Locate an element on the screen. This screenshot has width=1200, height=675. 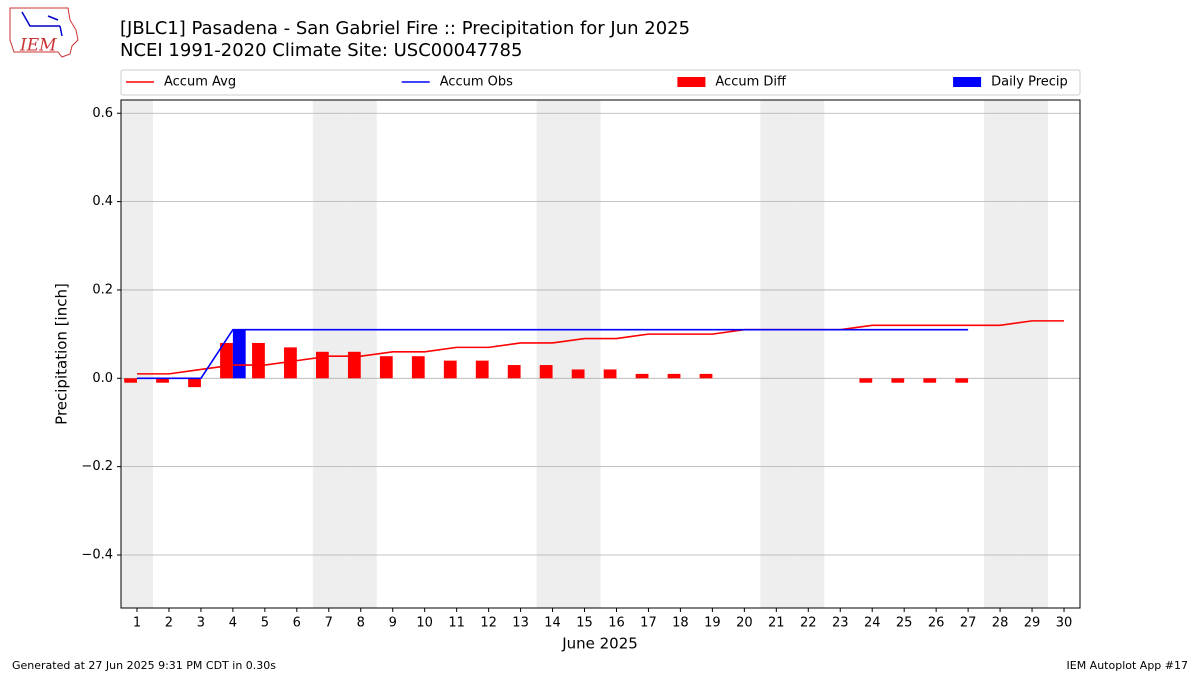
x-tick-label: 1 is located at coordinates (137, 623).